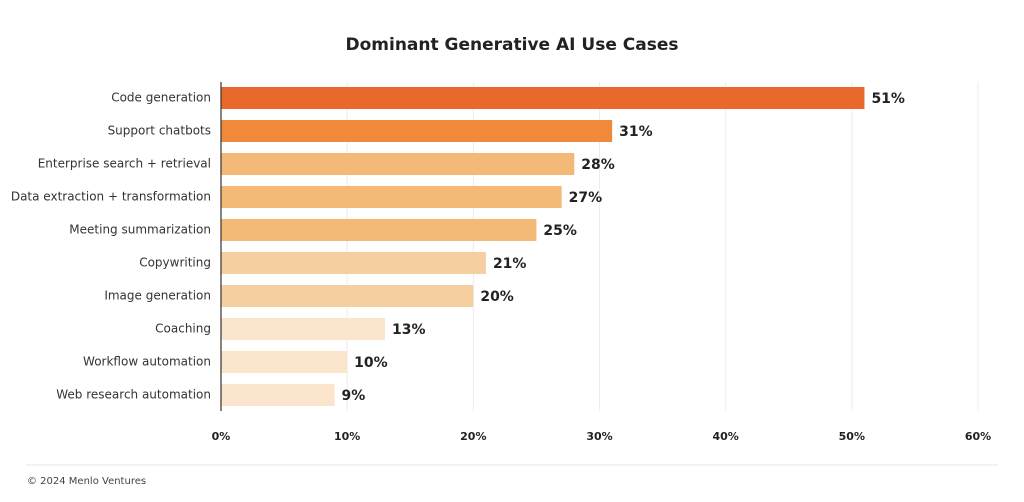  Describe the element at coordinates (133, 395) in the screenshot. I see `y-tick-label: Web research automation` at that location.